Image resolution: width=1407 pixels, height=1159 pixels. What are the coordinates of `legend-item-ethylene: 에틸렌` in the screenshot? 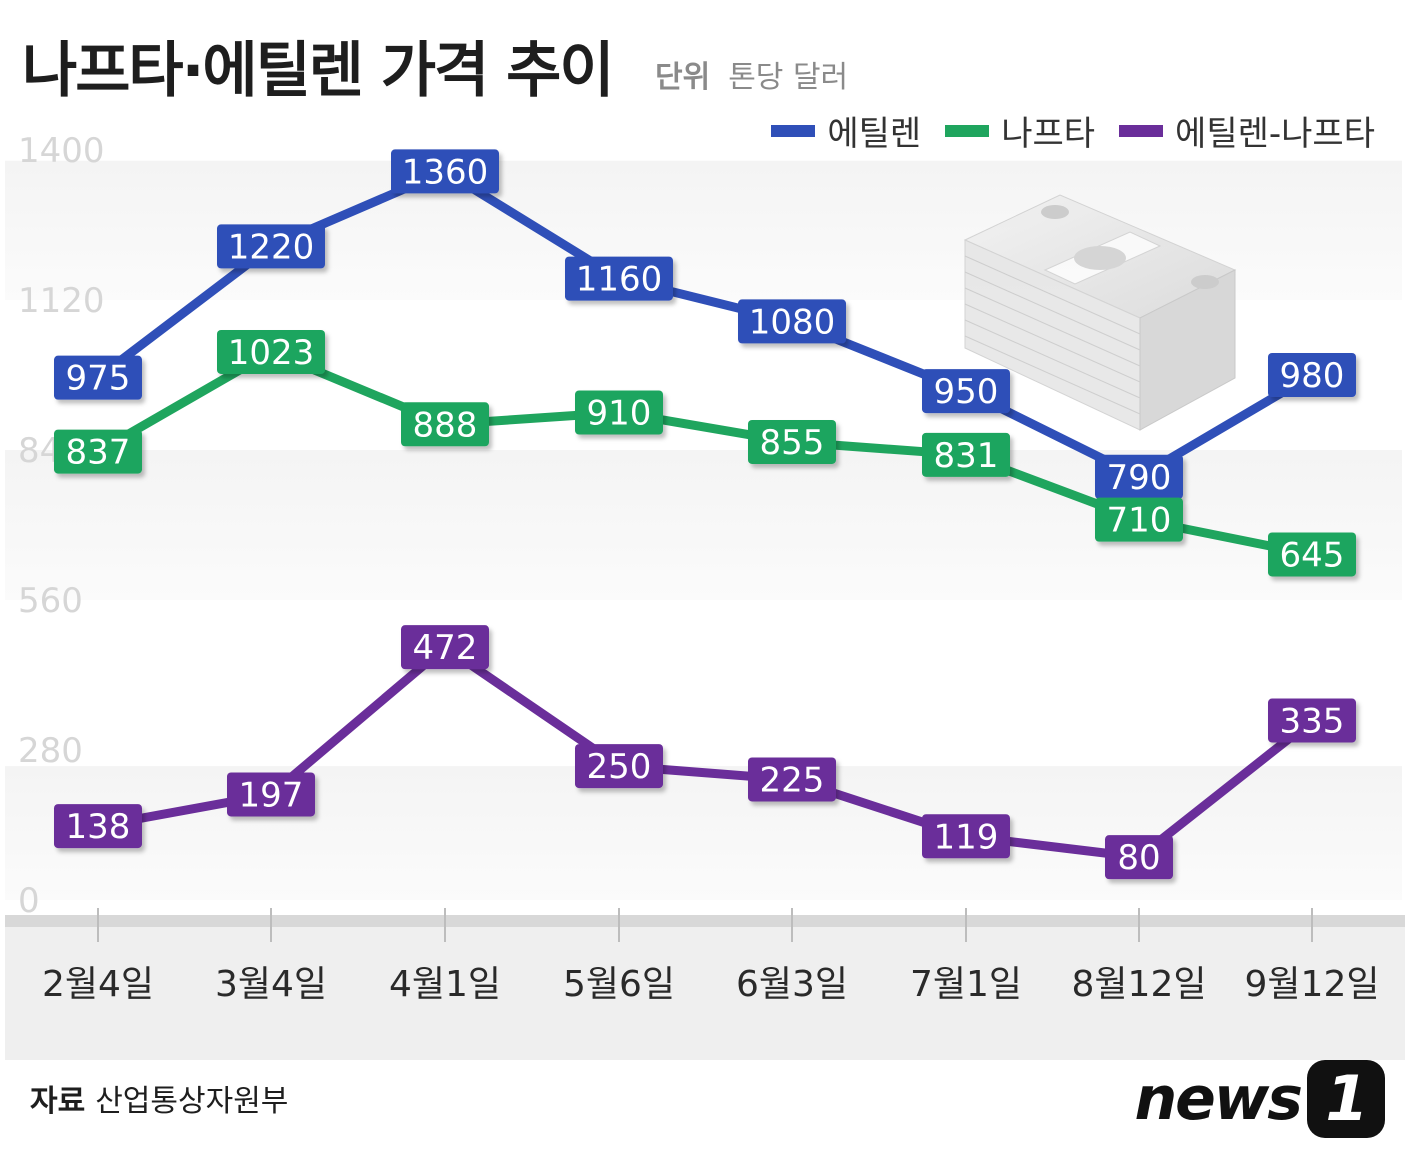 It's located at (846, 130).